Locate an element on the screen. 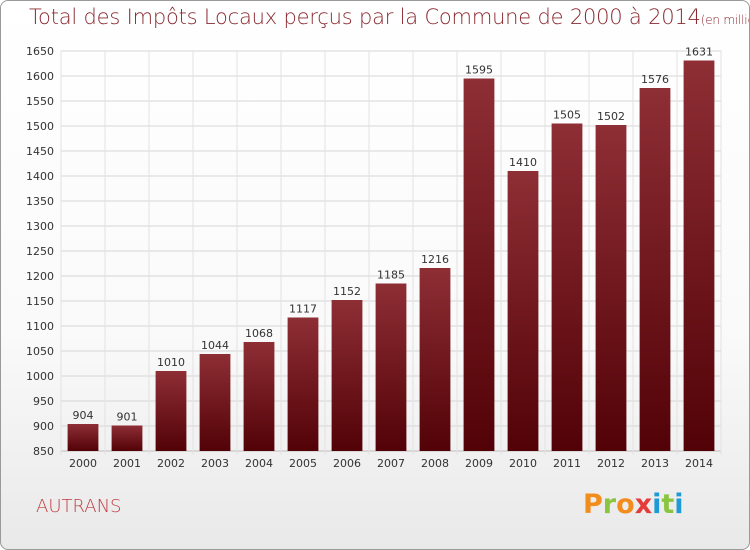  bar-value-label: 904 is located at coordinates (83, 415).